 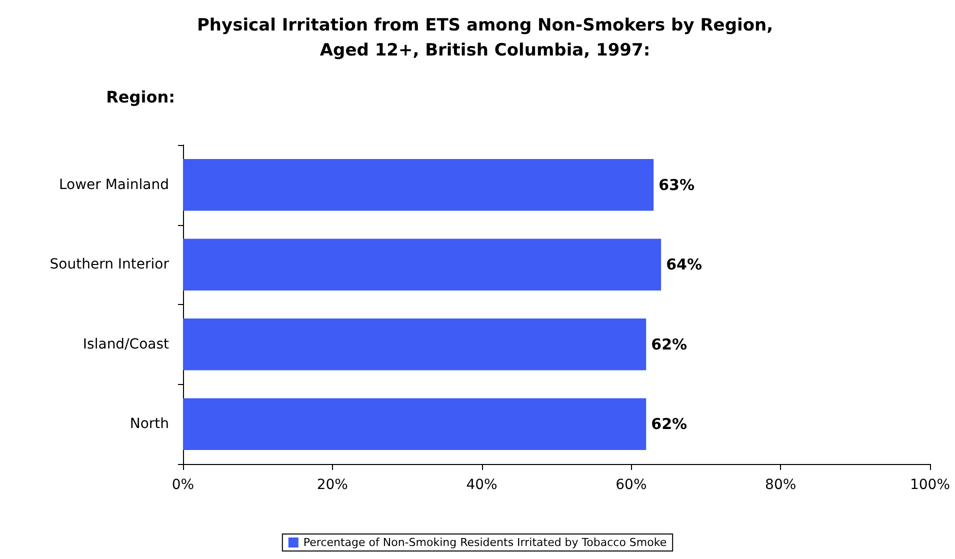 I want to click on chart-title: Physical Irritation from ETS among Non-Smokers by Region, Aged 12+, British Columbia, 1997:, so click(x=485, y=38).